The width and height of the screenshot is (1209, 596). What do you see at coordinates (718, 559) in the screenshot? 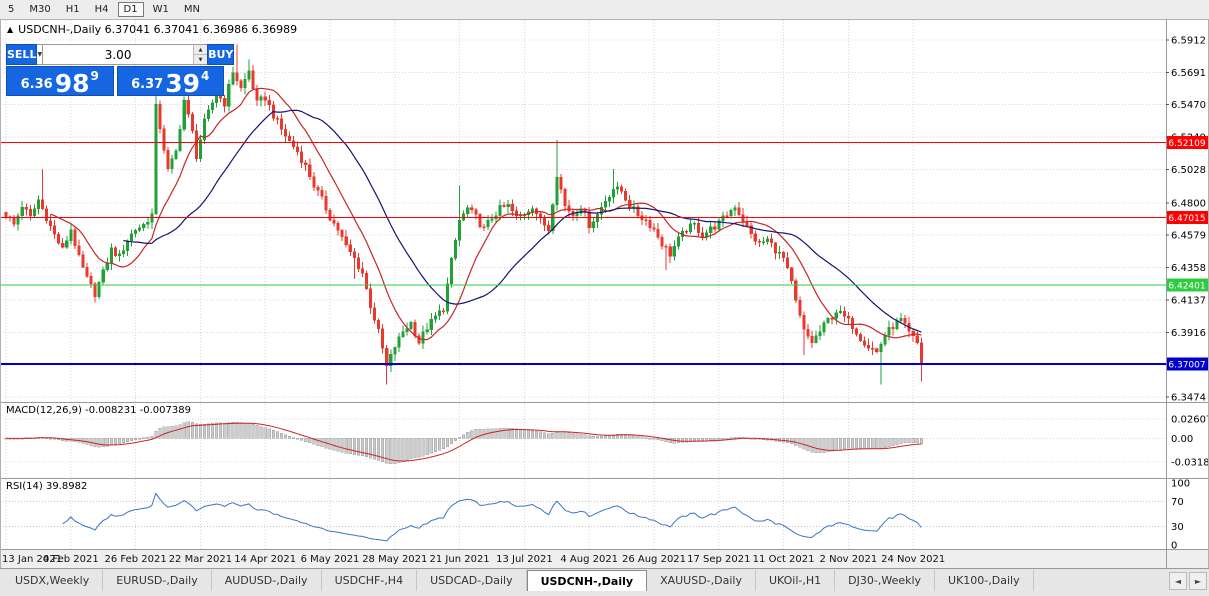
I see `svg-text: 17 Sep 2021` at bounding box center [718, 559].